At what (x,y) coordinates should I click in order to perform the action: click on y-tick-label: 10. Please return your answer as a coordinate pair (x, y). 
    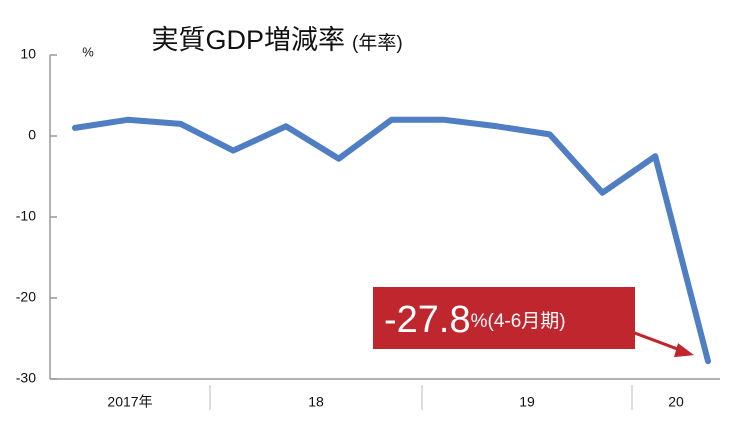
    Looking at the image, I should click on (28, 54).